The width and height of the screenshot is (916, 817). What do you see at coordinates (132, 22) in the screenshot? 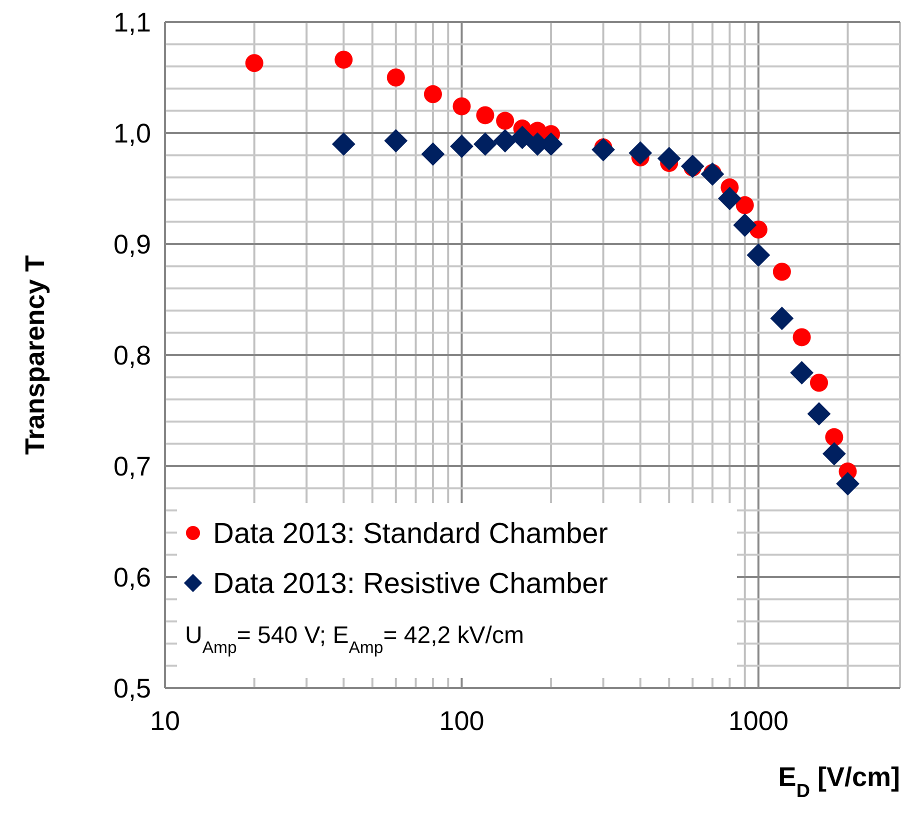
I see `y-tick-label: 1,1` at bounding box center [132, 22].